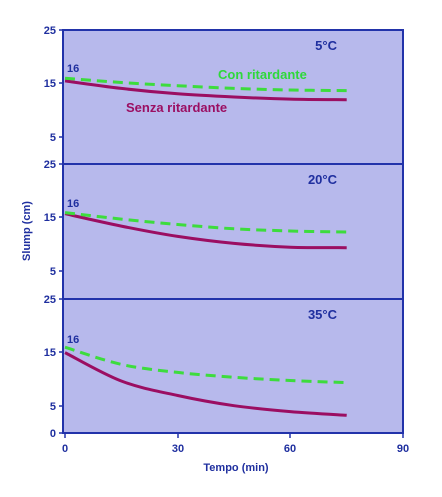 This screenshot has height=497, width=442. Describe the element at coordinates (73, 340) in the screenshot. I see `start-label-35c: 16` at that location.